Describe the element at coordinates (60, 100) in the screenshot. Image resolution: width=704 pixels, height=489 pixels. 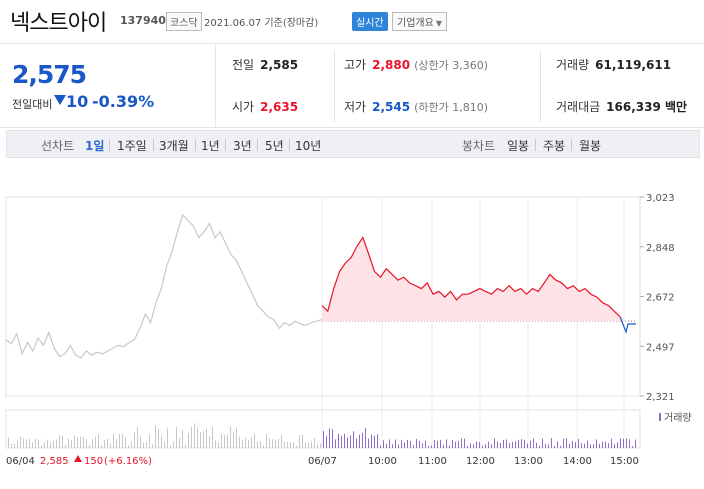
I see `down-triangle-icon` at that location.